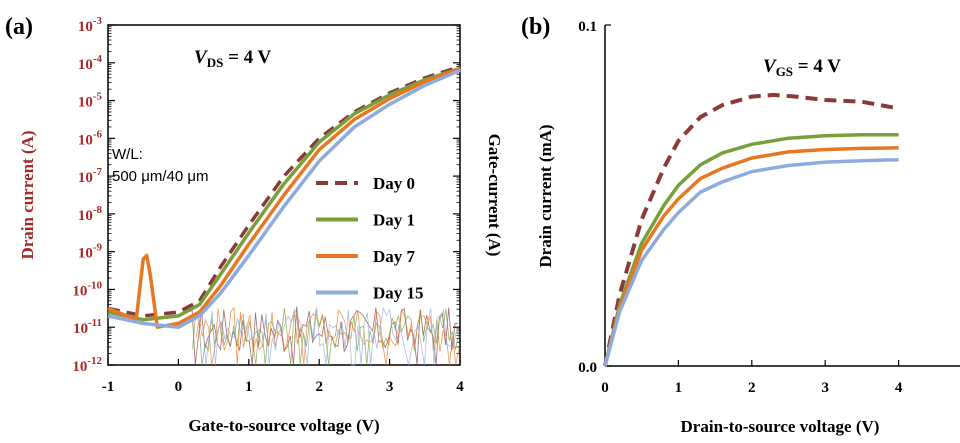 The image size is (960, 443). I want to click on panel-a-y-tick-label: 10⁻¹⁰, so click(87, 289).